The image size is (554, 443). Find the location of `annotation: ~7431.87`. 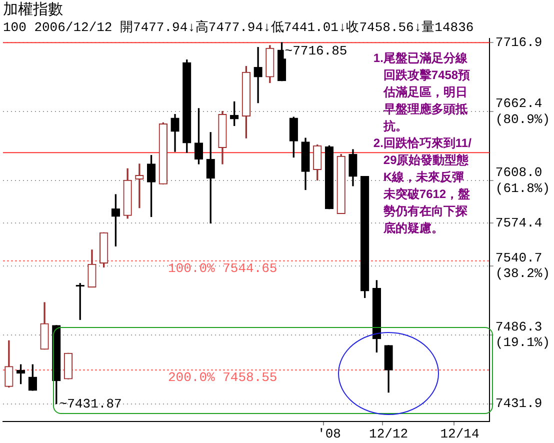

annotation: ~7431.87 is located at coordinates (90, 404).